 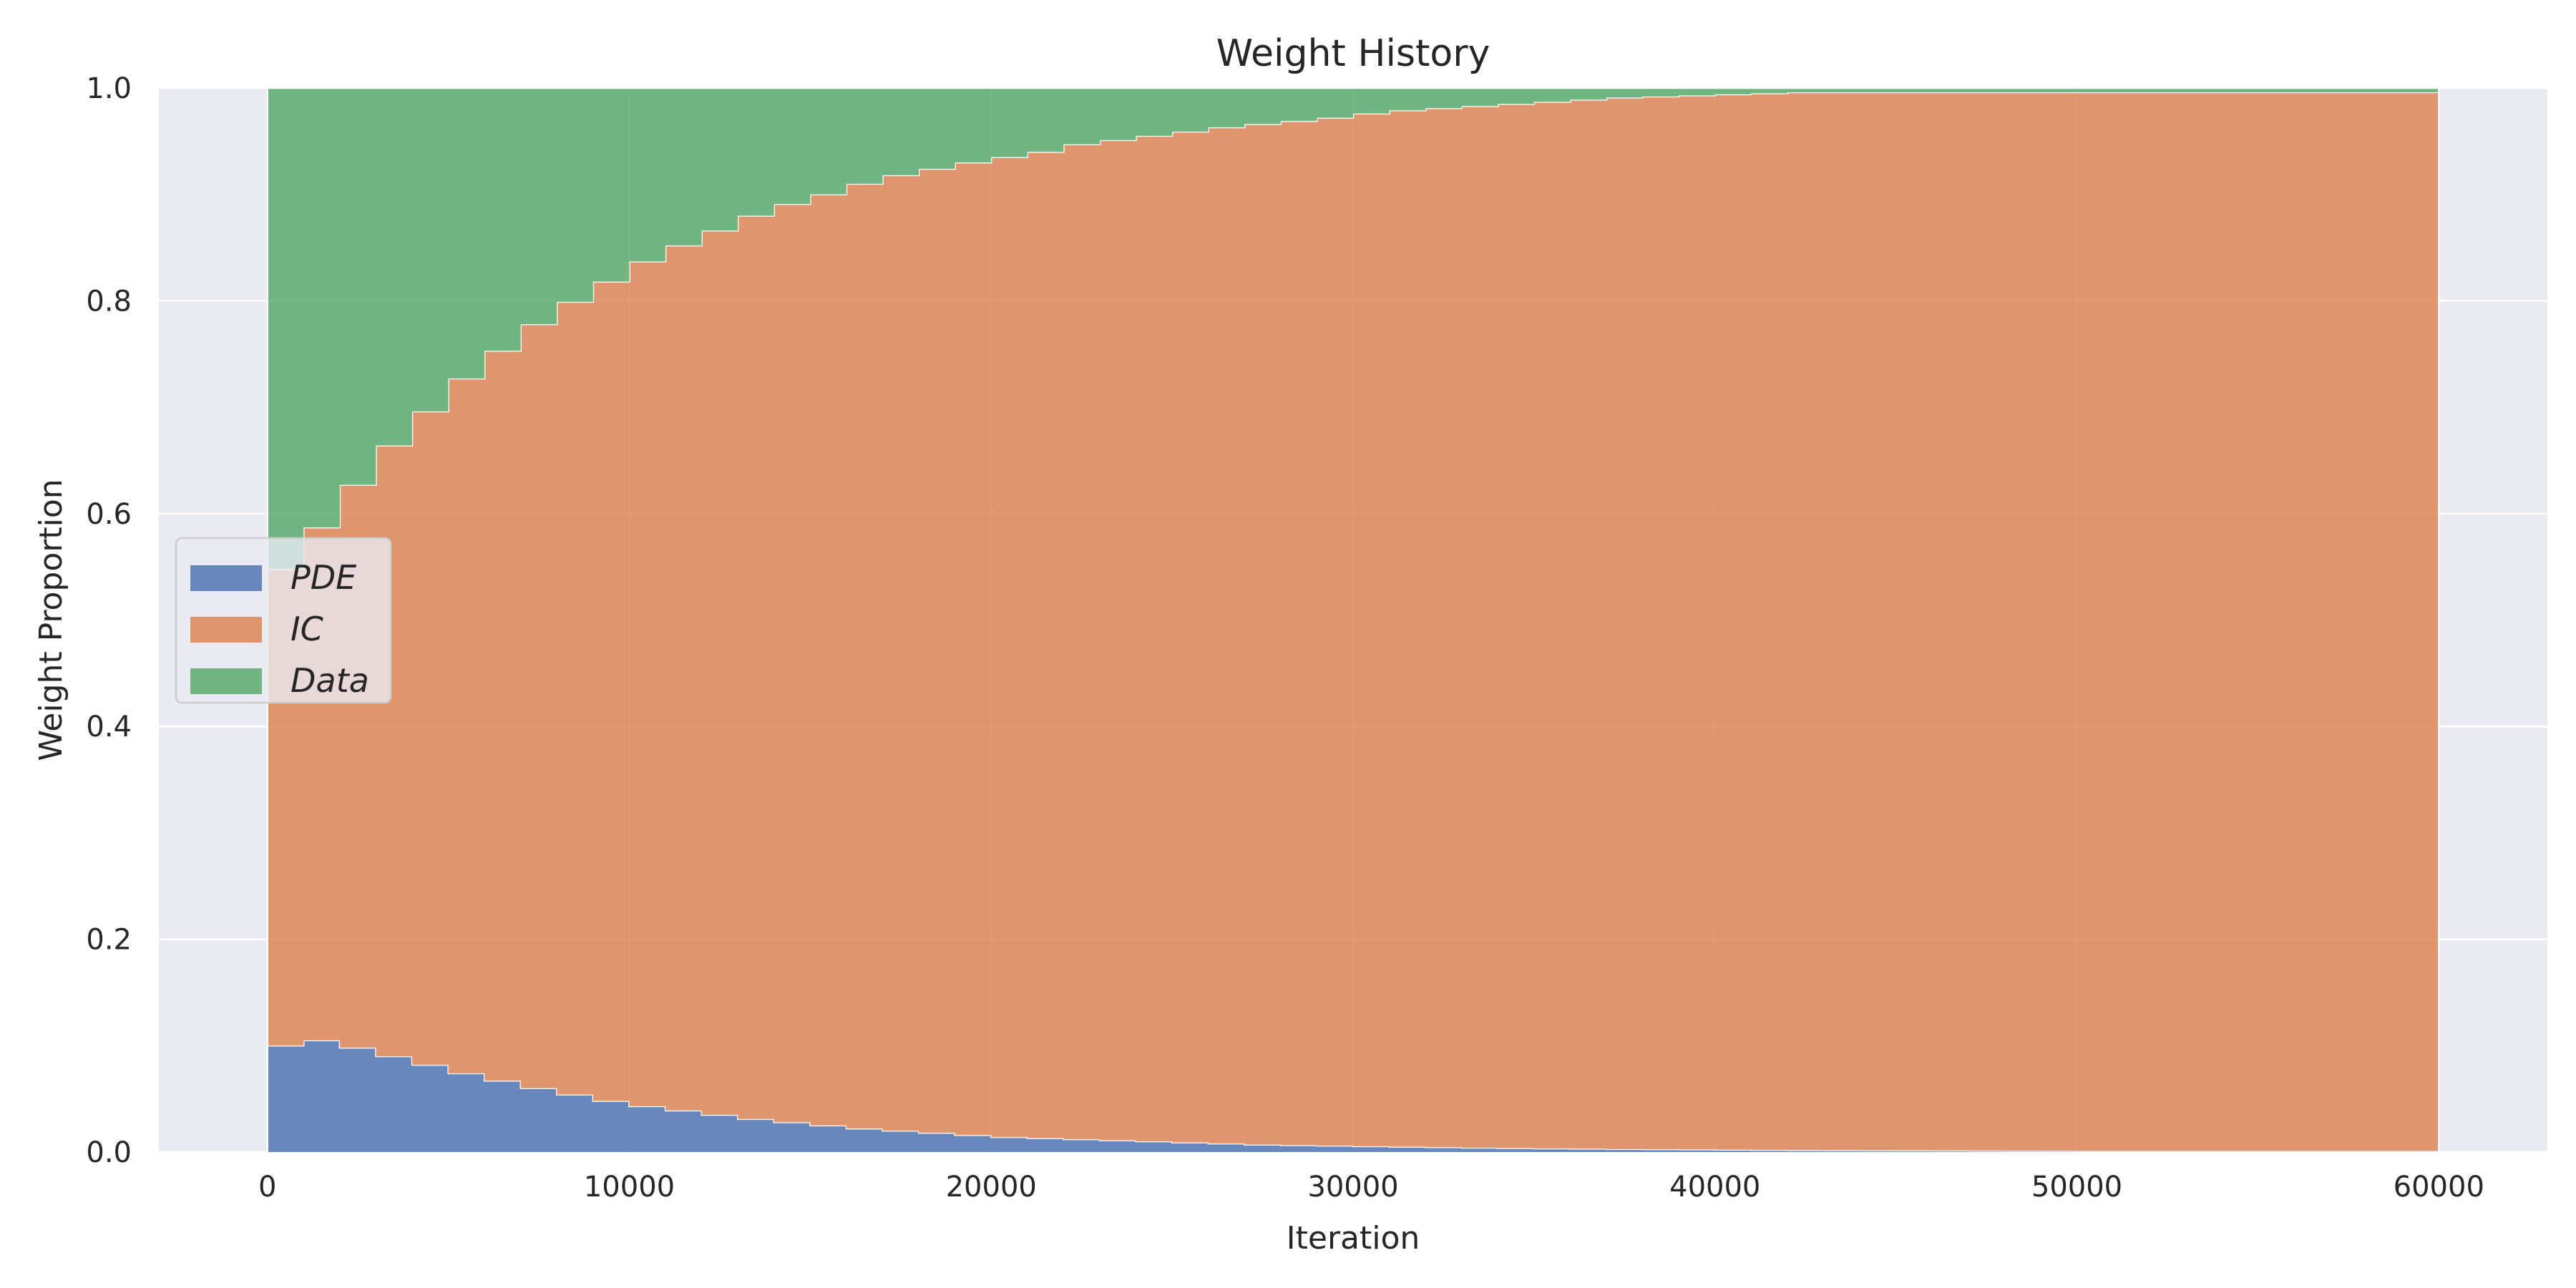 What do you see at coordinates (330, 680) in the screenshot?
I see `legend-label-data: Data` at bounding box center [330, 680].